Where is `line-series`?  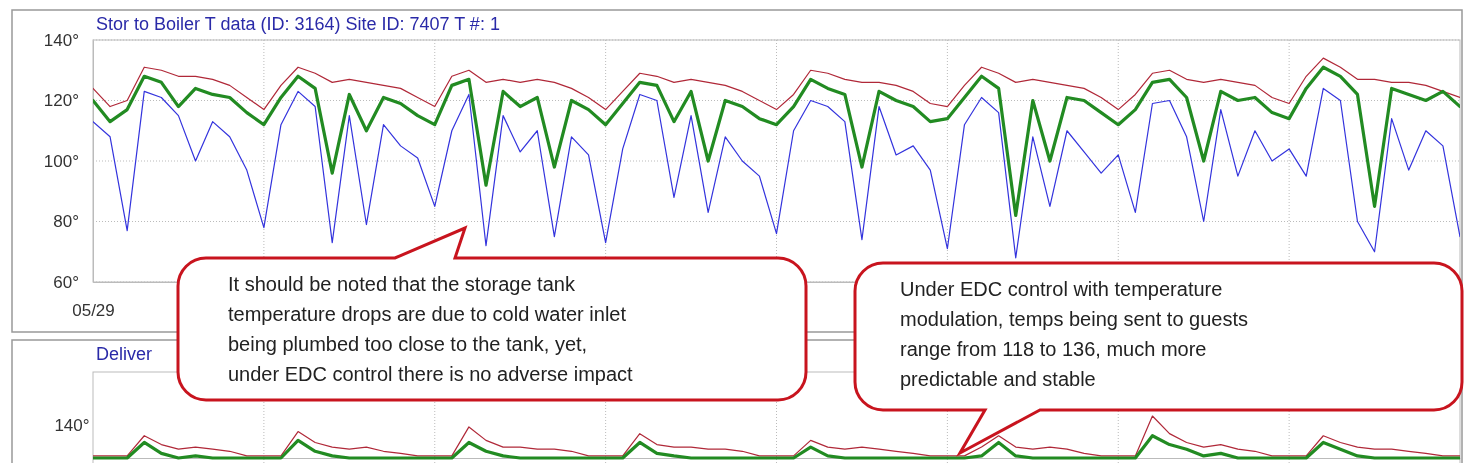 line-series is located at coordinates (776, 84).